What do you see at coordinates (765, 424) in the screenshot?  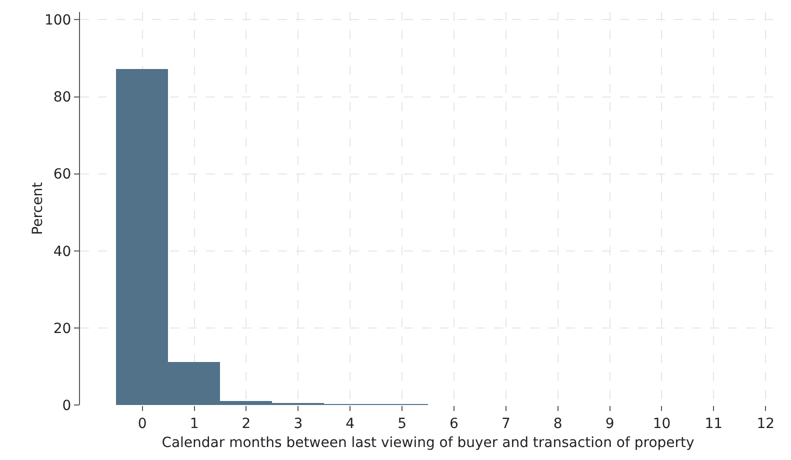 I see `x-tick-label: 12` at bounding box center [765, 424].